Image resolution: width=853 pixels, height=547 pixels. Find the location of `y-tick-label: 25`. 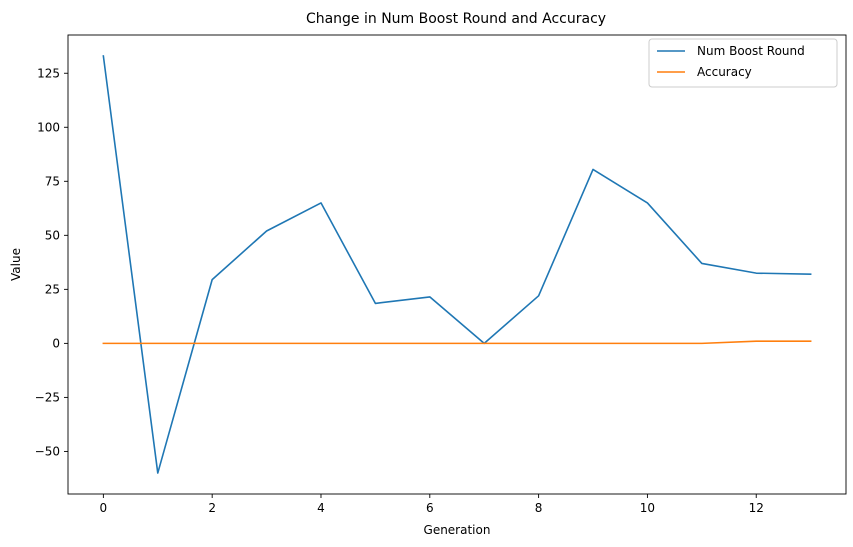

y-tick-label: 25 is located at coordinates (52, 289).